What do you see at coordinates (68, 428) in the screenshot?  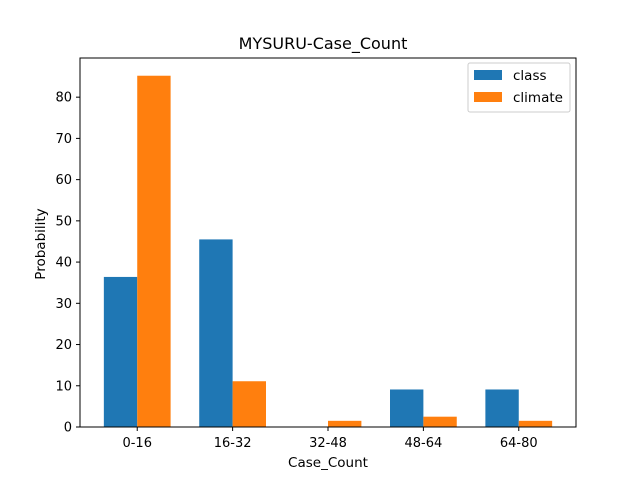 I see `y-tick-label: 0` at bounding box center [68, 428].